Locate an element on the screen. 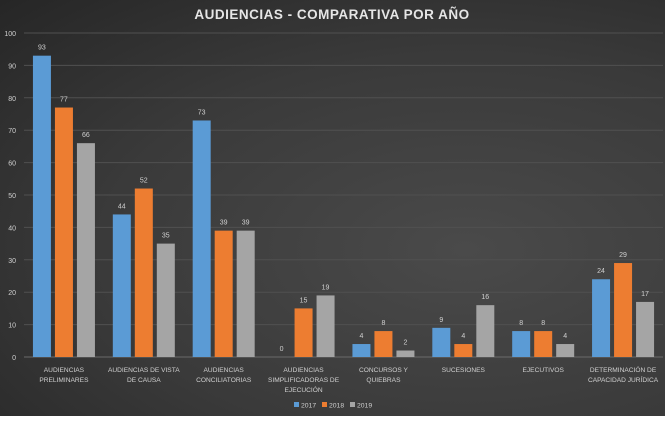  data-label: 15 is located at coordinates (304, 300).